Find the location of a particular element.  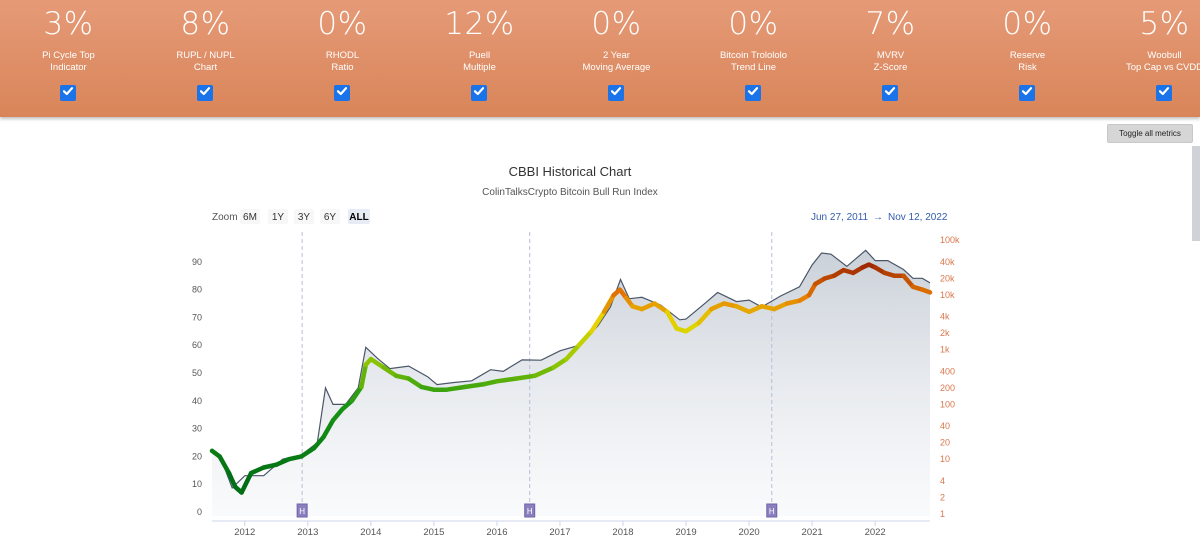

x-tick-label: 2018 is located at coordinates (622, 532).